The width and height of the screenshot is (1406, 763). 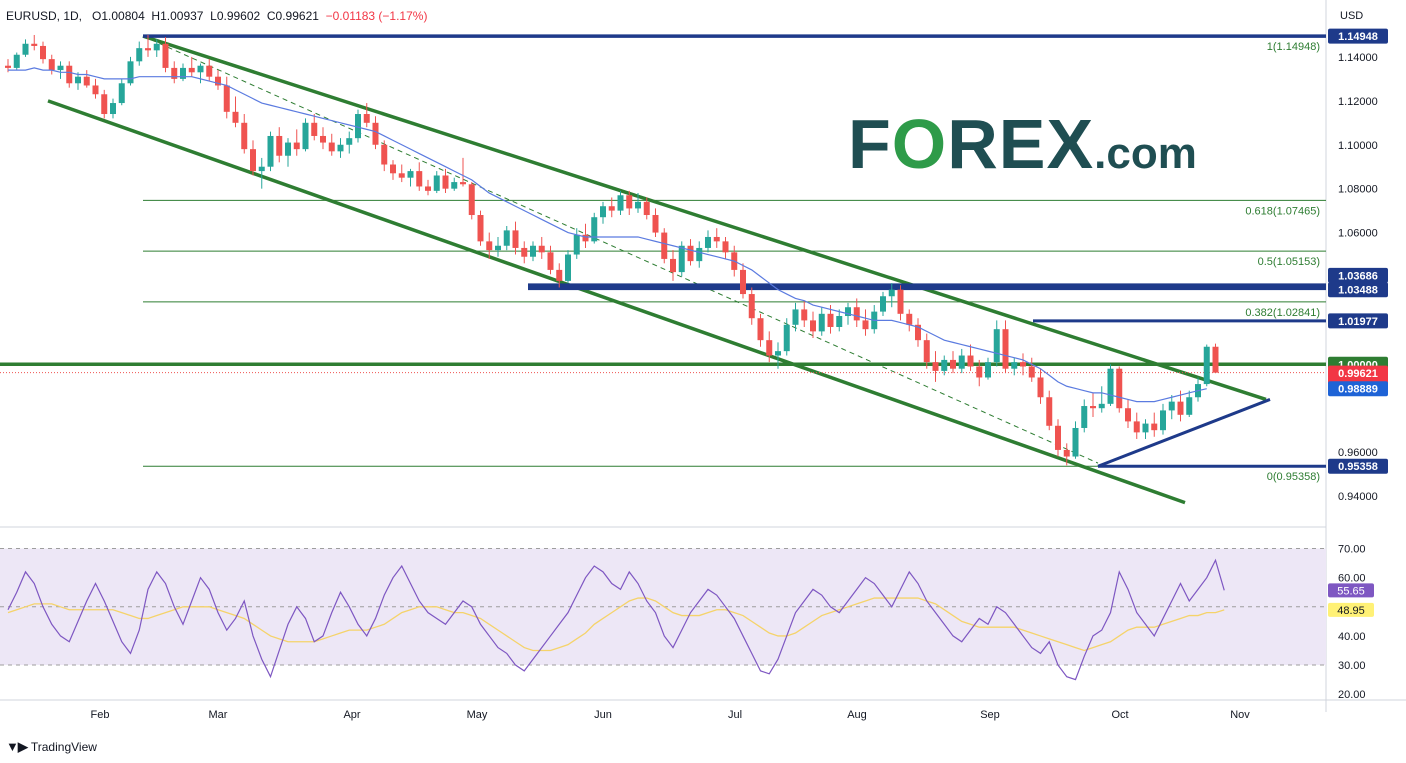 I want to click on price-tick-label: 1.10000, so click(x=1358, y=146).